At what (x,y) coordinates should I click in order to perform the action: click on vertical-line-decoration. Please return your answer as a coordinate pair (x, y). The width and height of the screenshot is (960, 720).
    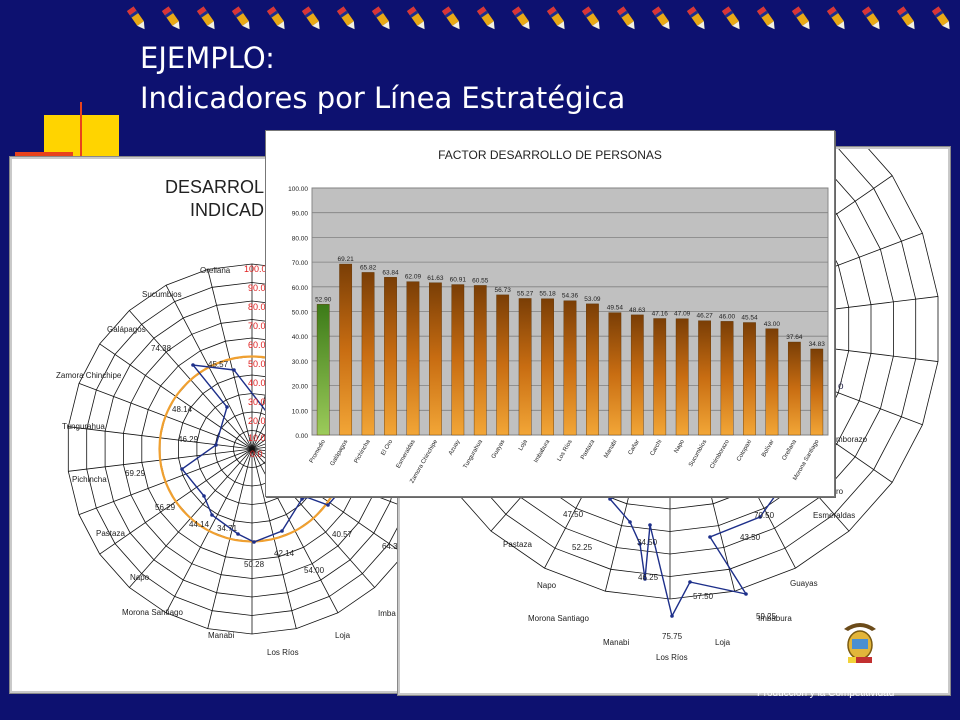
    Looking at the image, I should click on (81, 132).